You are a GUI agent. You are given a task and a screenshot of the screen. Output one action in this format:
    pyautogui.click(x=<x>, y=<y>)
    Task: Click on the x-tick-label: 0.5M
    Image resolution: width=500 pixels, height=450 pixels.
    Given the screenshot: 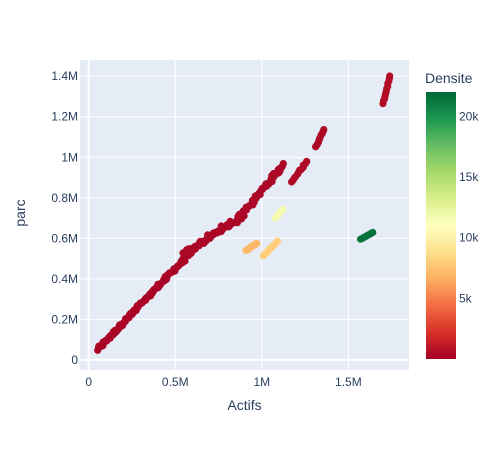 What is the action you would take?
    pyautogui.click(x=175, y=382)
    